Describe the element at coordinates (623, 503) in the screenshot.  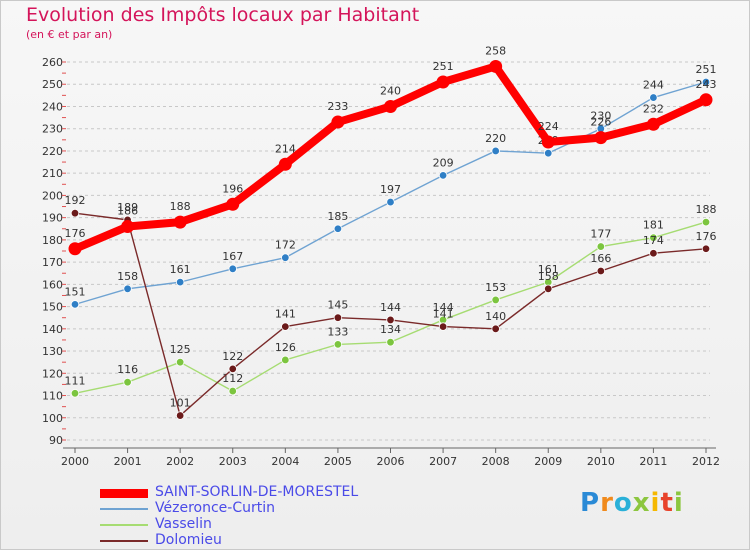
I see `logo-letter: o` at that location.